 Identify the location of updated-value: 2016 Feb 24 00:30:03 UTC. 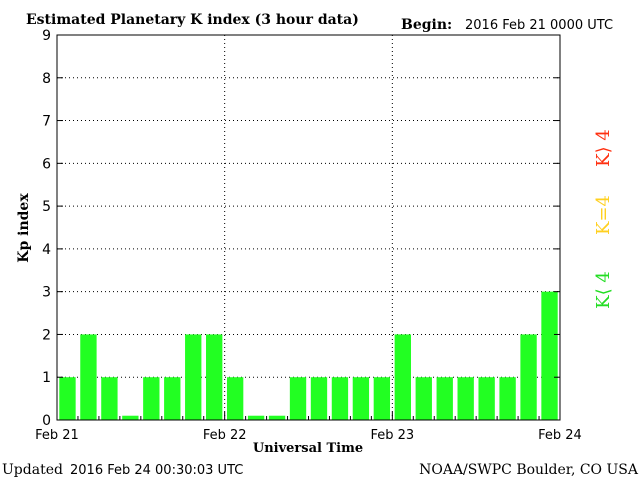
(156, 470).